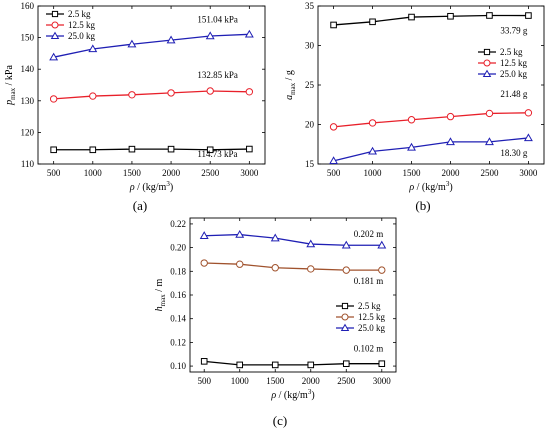  I want to click on series-250kg: 151.04 kPa, so click(151, 37).